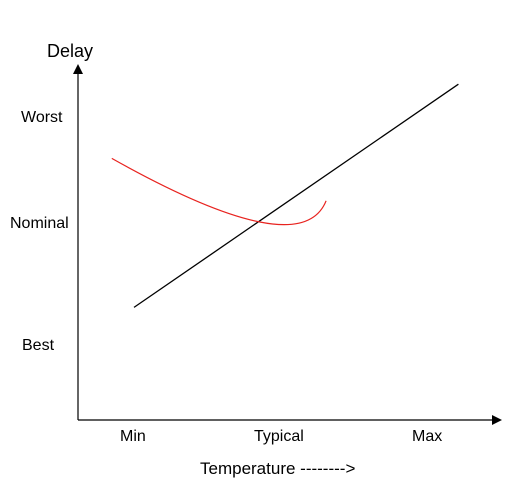 The image size is (526, 492). I want to click on y-axis-title: Delay, so click(70, 51).